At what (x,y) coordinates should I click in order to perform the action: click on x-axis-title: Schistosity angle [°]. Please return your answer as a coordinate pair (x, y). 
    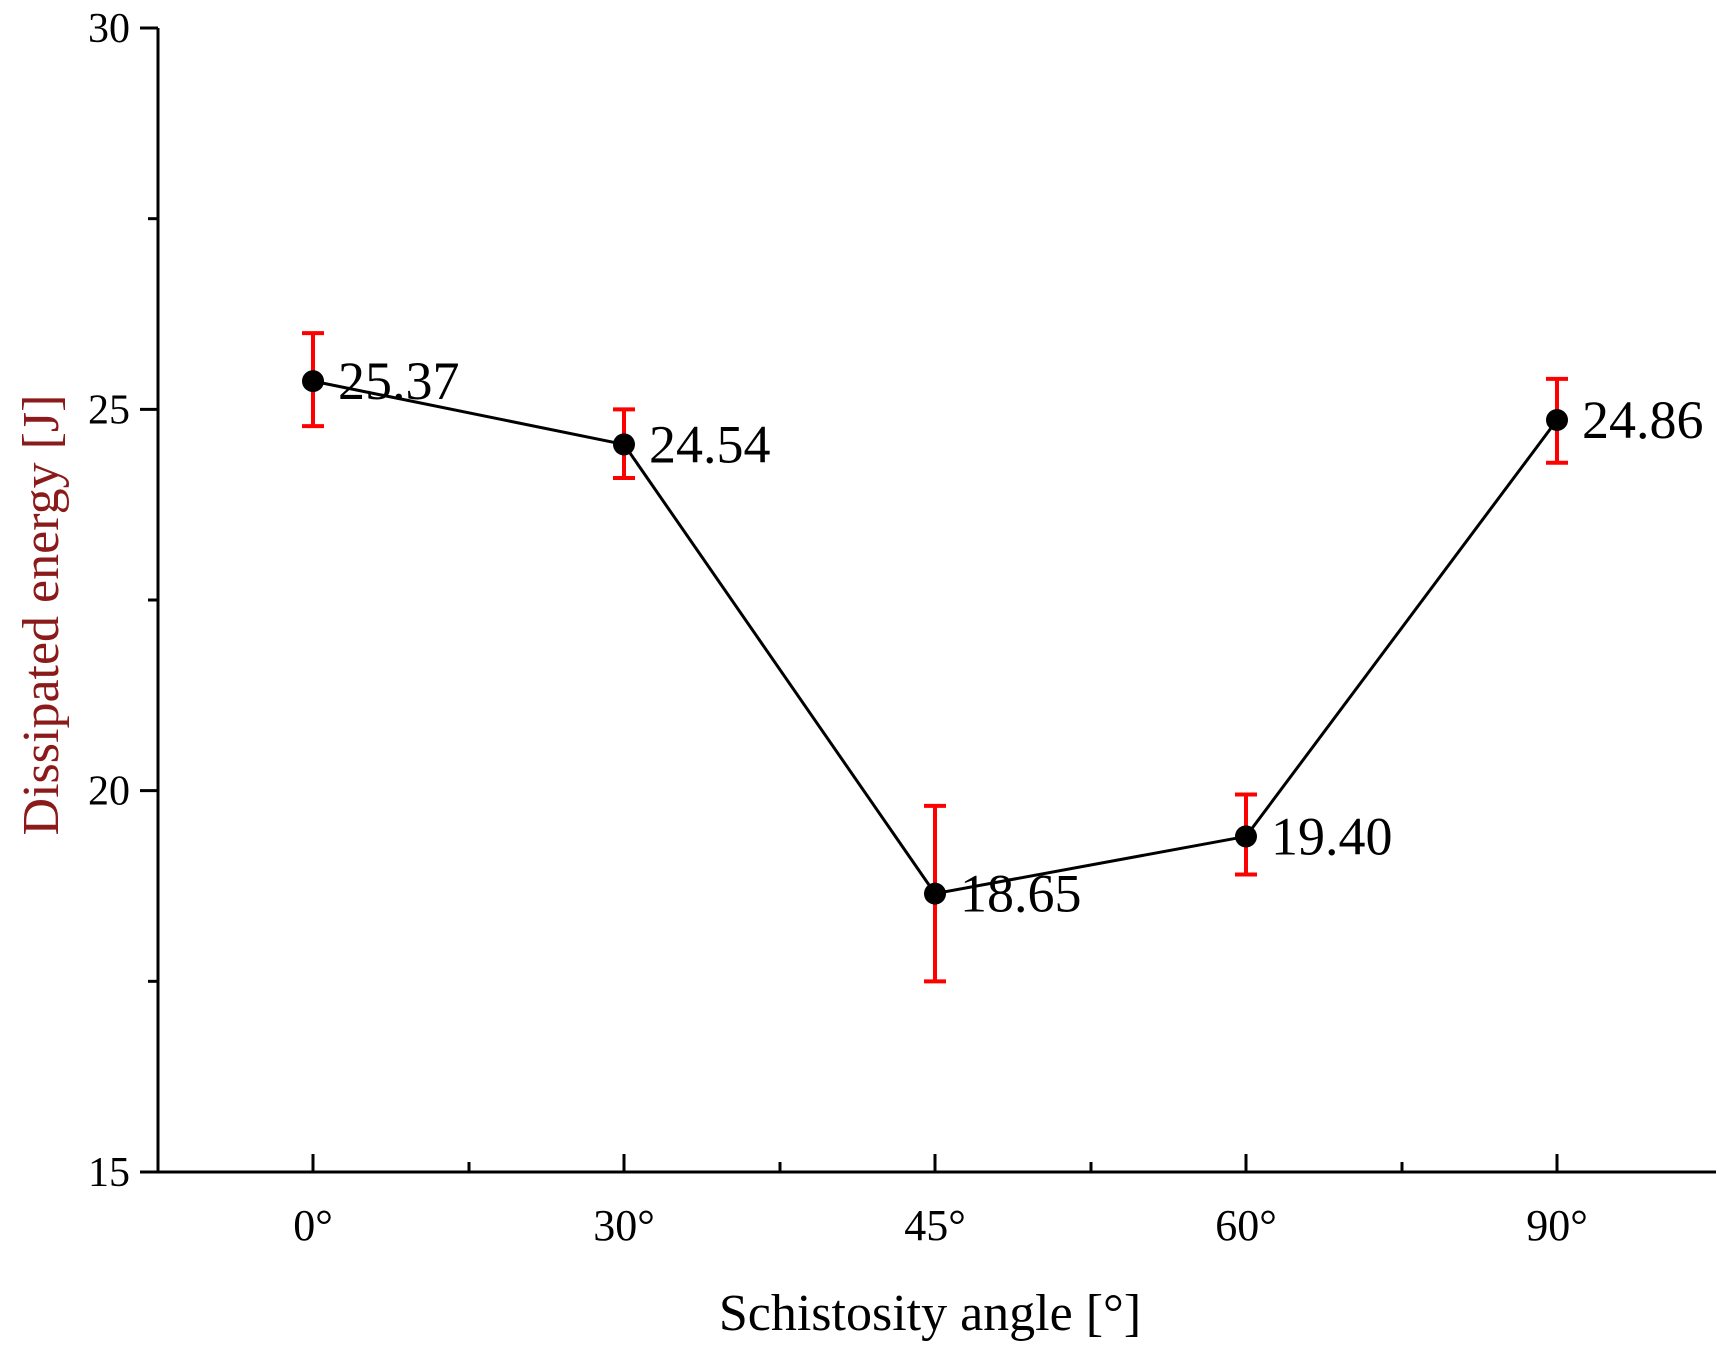
    Looking at the image, I should click on (930, 1313).